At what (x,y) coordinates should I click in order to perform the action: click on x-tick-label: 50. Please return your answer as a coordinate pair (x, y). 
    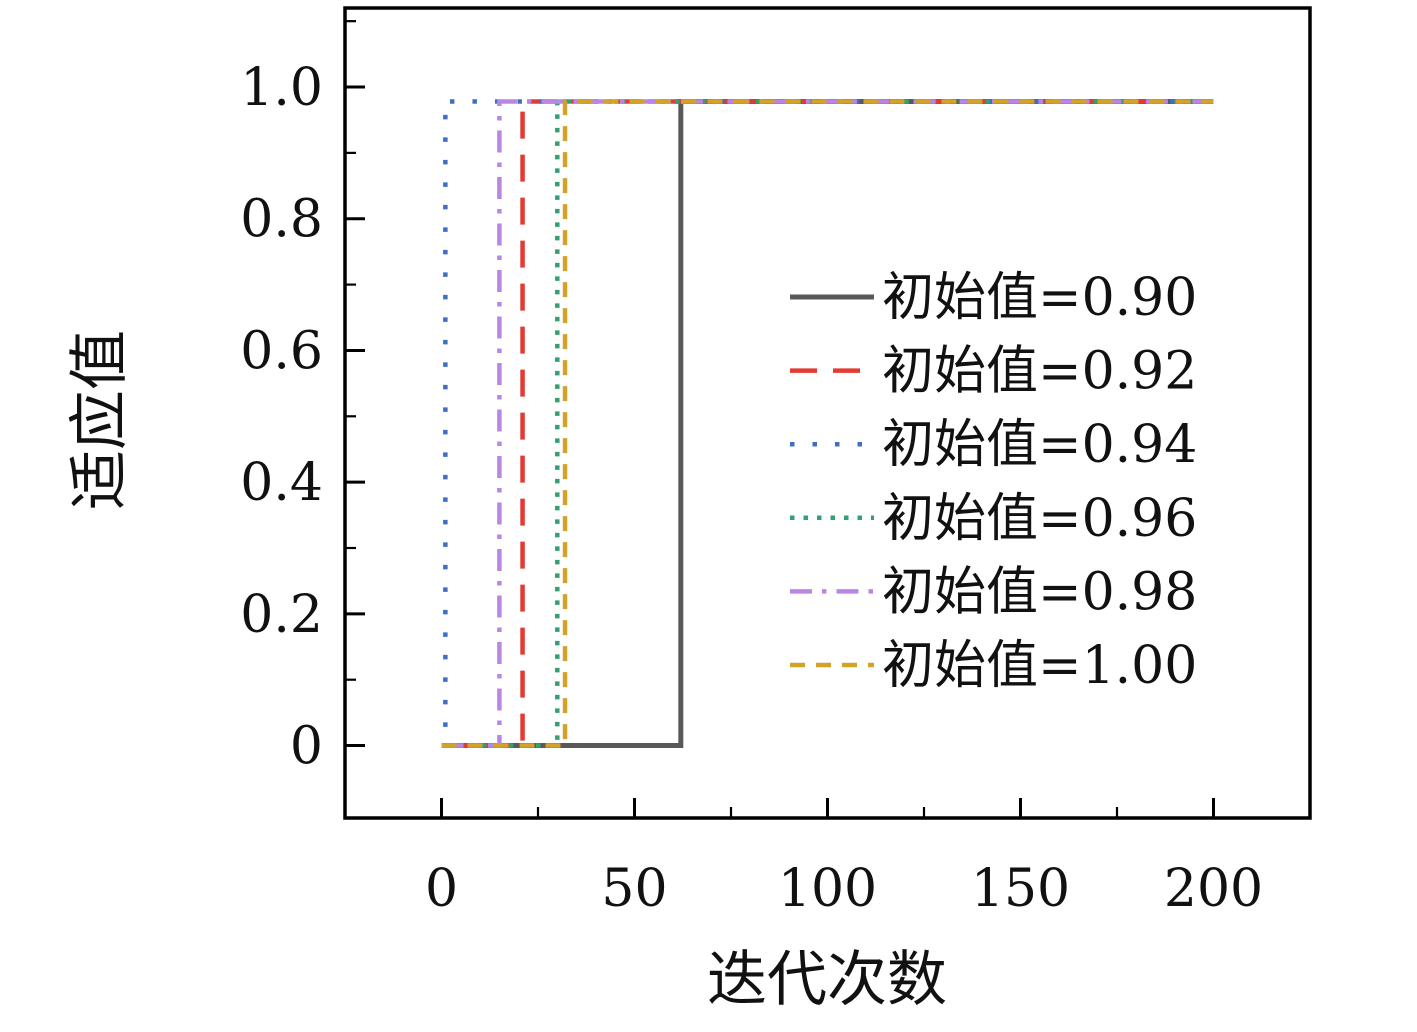
    Looking at the image, I should click on (634, 889).